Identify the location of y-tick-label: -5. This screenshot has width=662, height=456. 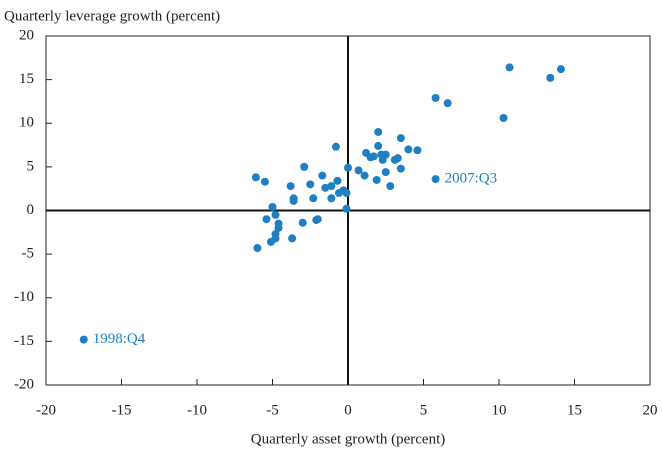
(28, 254).